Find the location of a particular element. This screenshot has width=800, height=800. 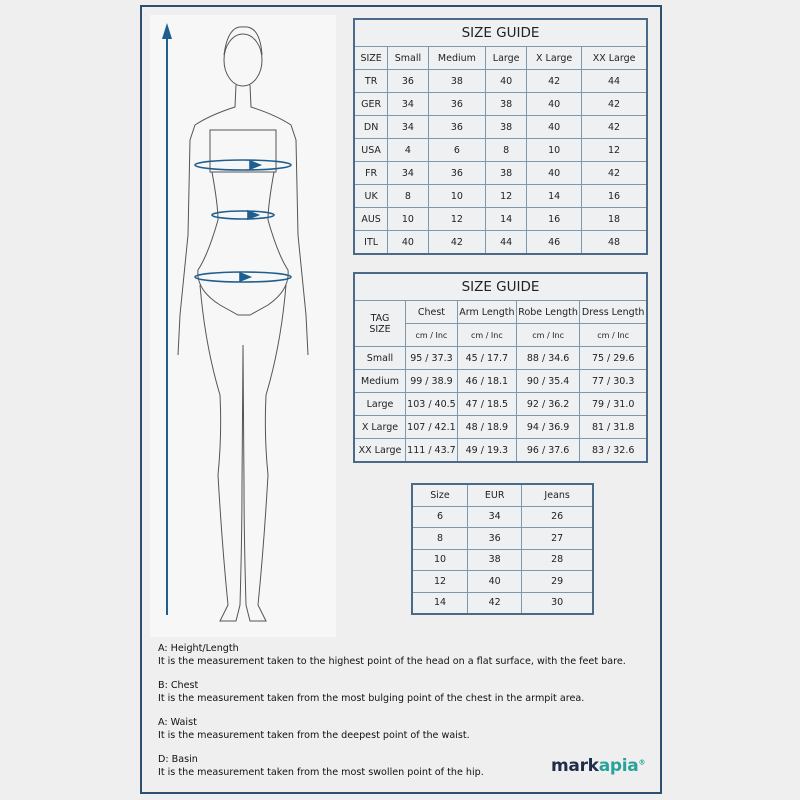

table-cell: 18 is located at coordinates (614, 219).